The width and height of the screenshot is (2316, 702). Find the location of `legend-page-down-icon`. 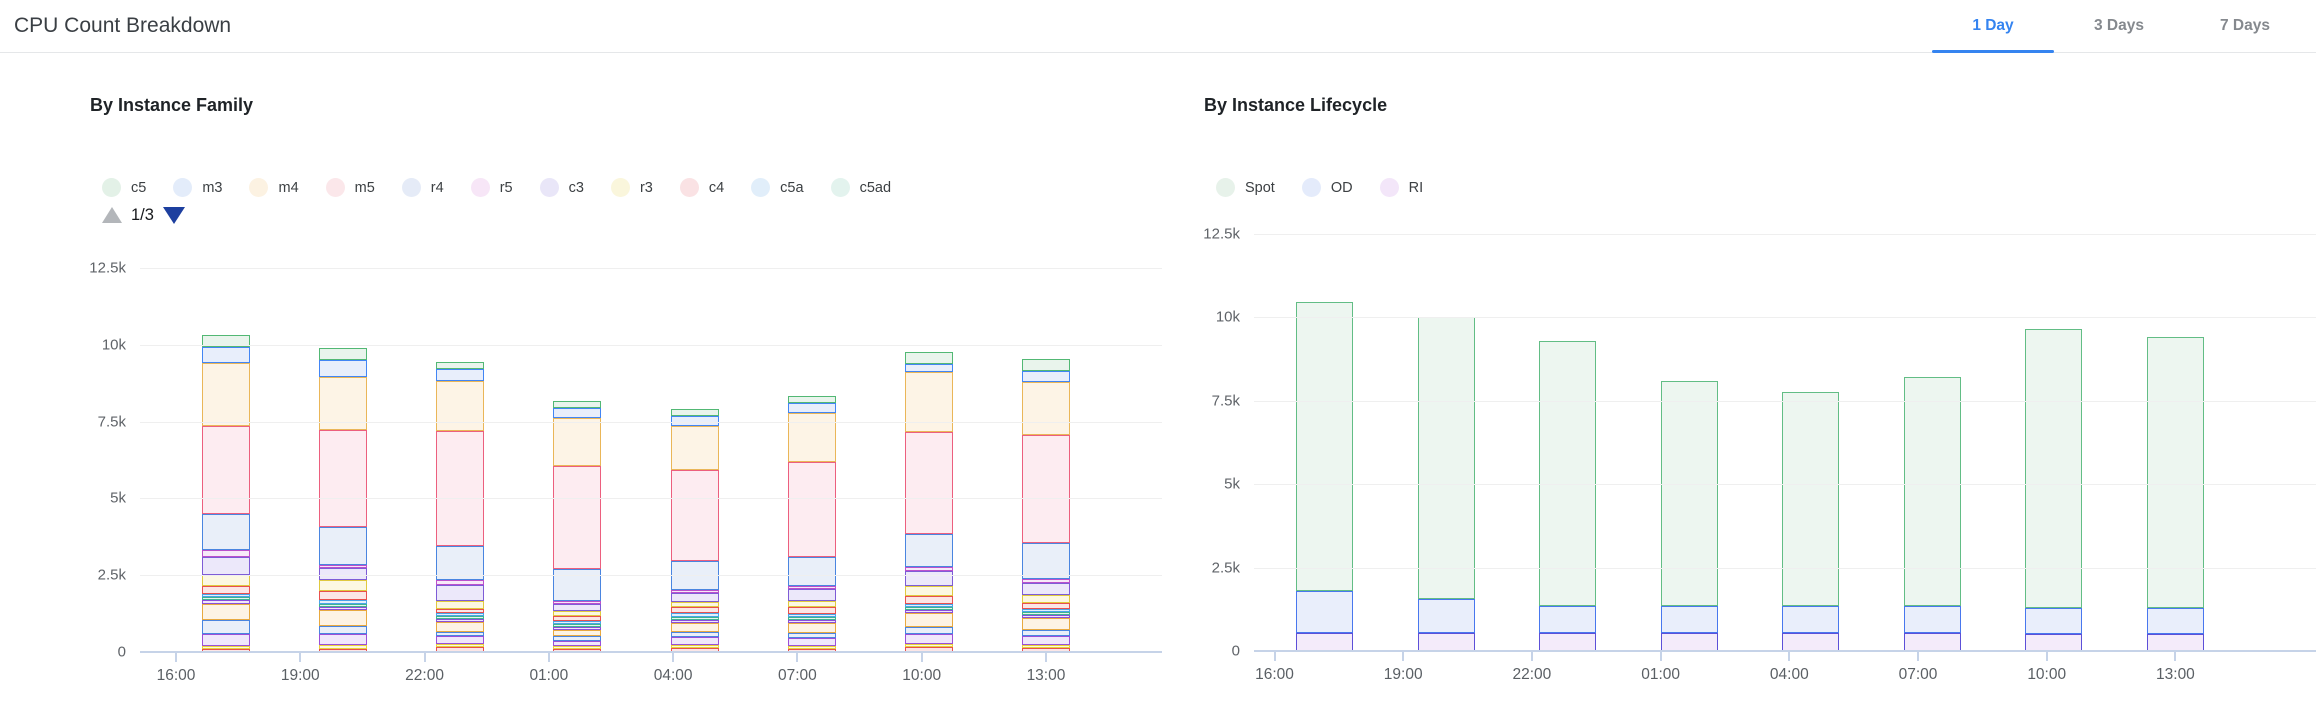

legend-page-down-icon is located at coordinates (173, 215).